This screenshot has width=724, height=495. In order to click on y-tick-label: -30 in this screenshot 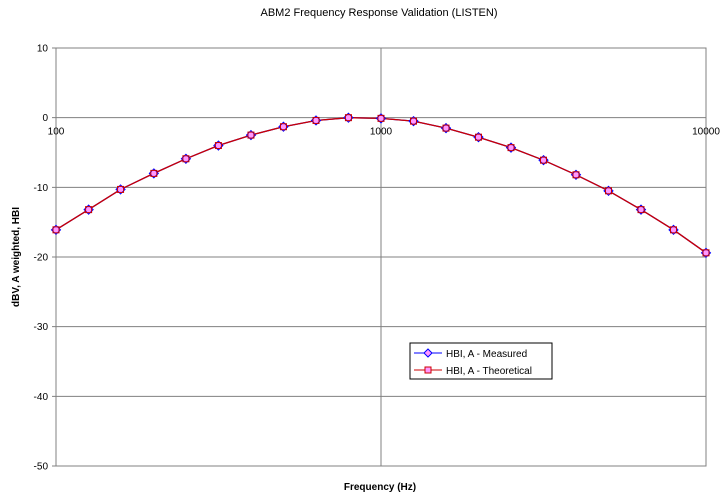, I will do `click(41, 327)`.